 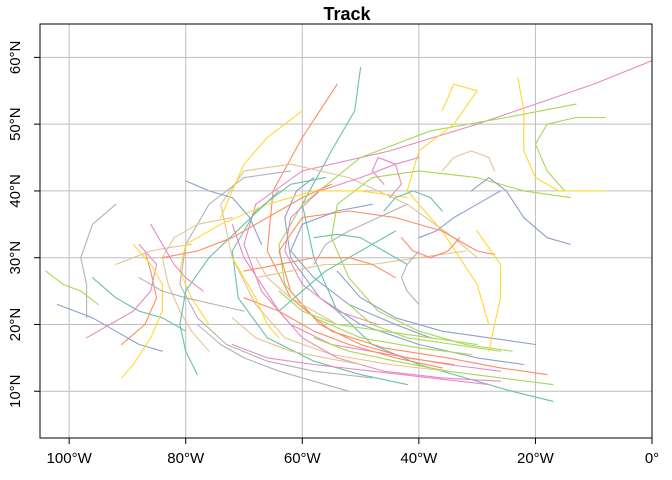 What do you see at coordinates (70, 458) in the screenshot?
I see `x-tick-label: 100°W` at bounding box center [70, 458].